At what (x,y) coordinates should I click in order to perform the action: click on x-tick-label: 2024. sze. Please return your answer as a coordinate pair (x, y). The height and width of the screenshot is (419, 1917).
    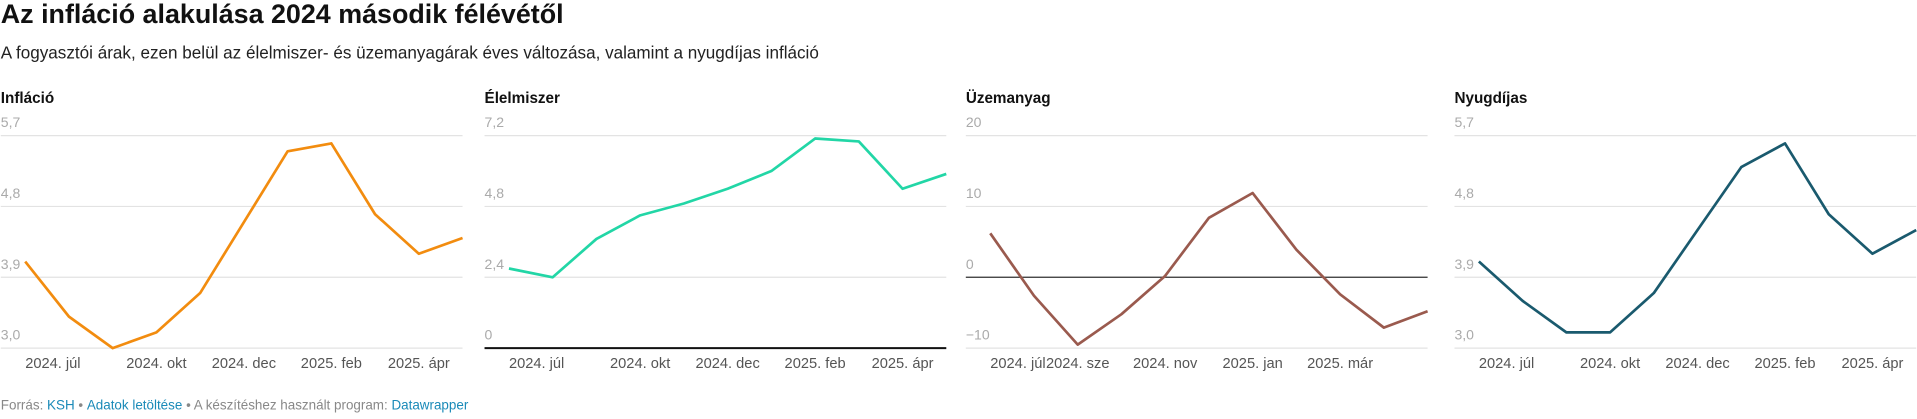
    Looking at the image, I should click on (1078, 364).